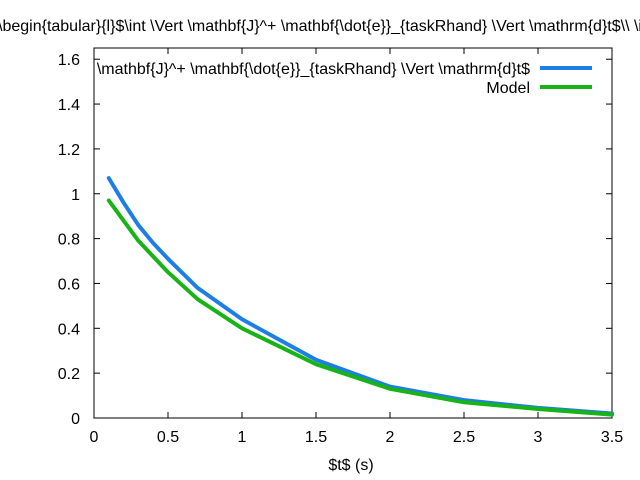 The width and height of the screenshot is (640, 480). I want to click on y-tick-label: 1.2, so click(69, 150).